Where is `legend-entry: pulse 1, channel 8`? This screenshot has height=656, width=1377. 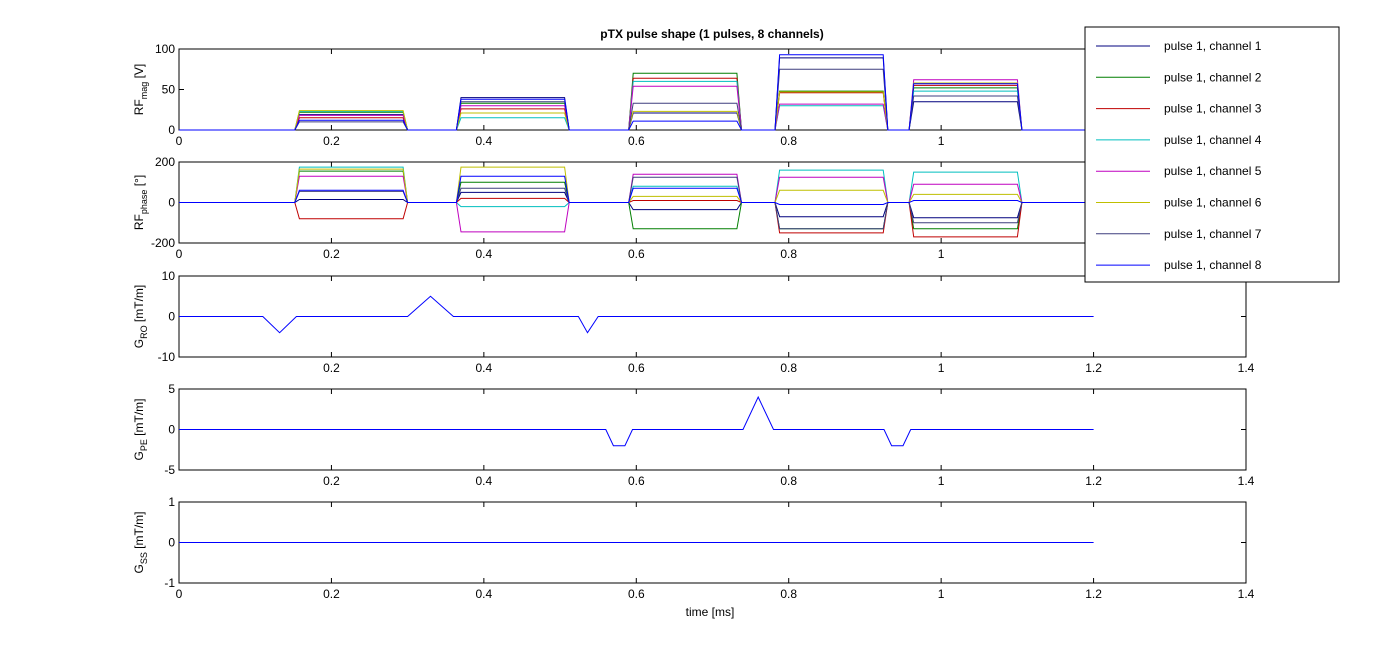
legend-entry: pulse 1, channel 8 is located at coordinates (1213, 265).